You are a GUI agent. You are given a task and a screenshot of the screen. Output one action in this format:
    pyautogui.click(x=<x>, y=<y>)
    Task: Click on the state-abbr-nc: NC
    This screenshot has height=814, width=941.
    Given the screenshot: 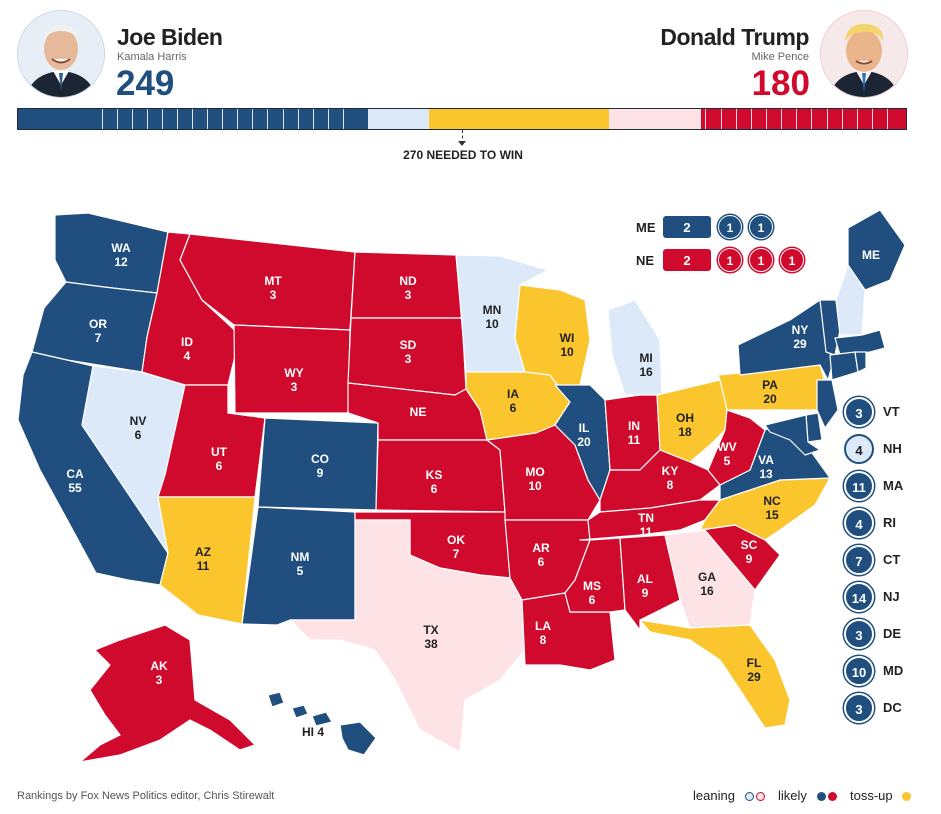 What is the action you would take?
    pyautogui.click(x=772, y=501)
    